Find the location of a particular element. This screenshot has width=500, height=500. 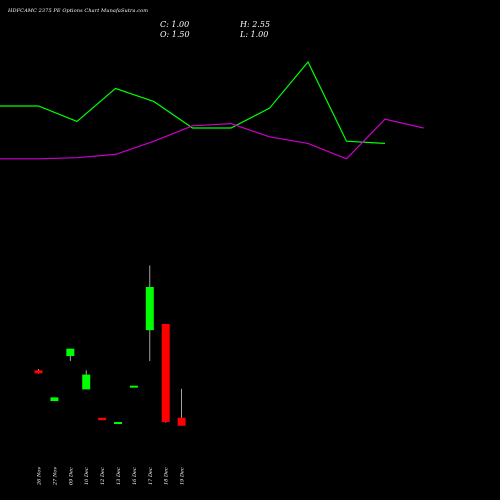

open-value: O: 1.50 is located at coordinates (175, 34).